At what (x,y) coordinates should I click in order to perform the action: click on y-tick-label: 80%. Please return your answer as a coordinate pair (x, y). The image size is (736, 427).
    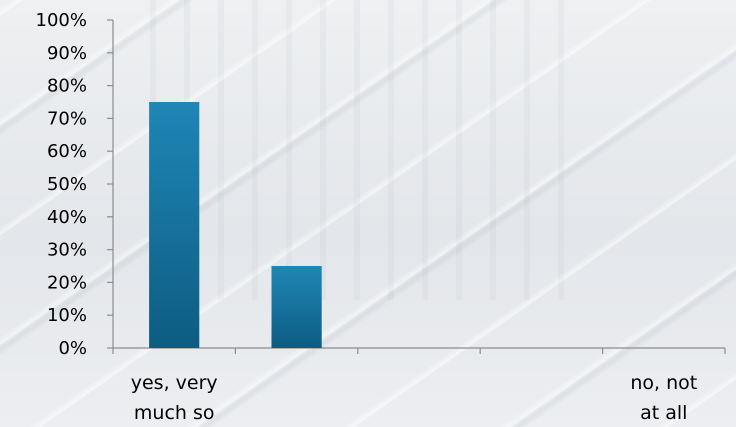
    Looking at the image, I should click on (67, 86).